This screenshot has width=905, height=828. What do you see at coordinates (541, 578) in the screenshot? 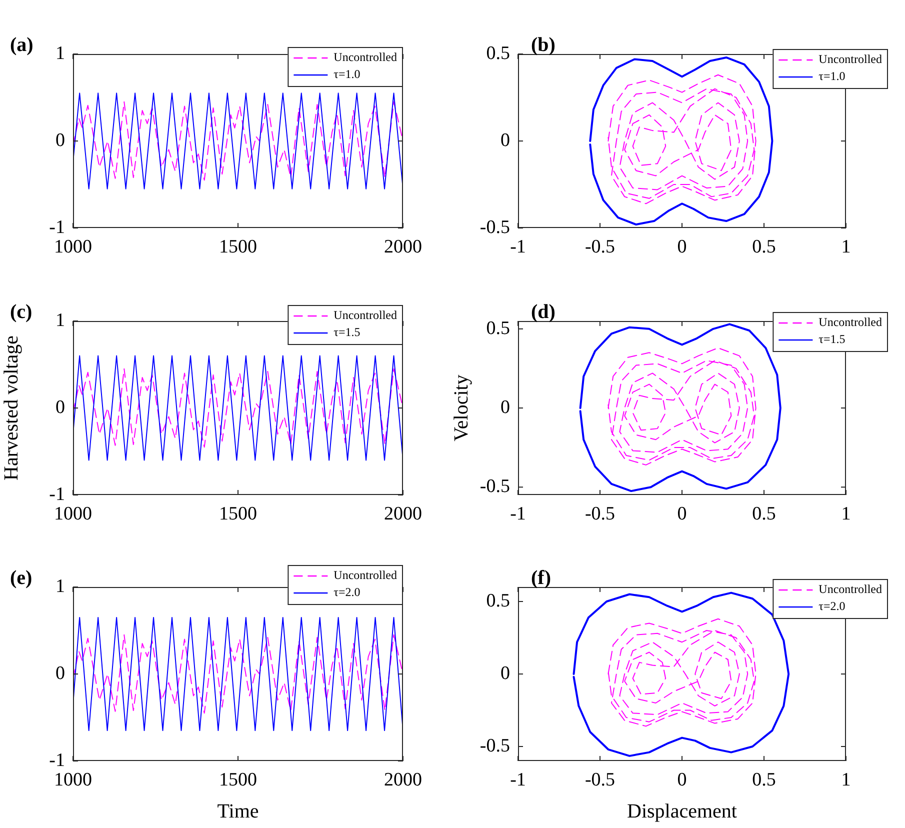
I see `chart-title: (f)` at bounding box center [541, 578].